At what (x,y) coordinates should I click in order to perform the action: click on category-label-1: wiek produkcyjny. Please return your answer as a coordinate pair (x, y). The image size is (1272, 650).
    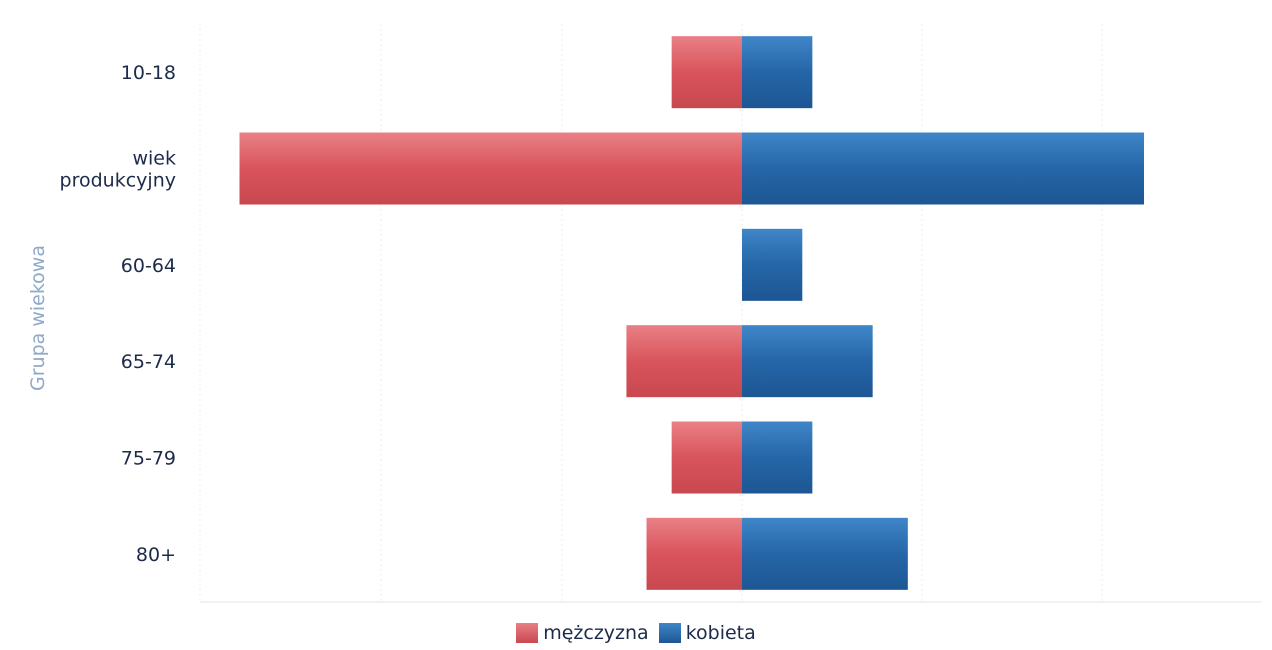
    Looking at the image, I should click on (118, 170).